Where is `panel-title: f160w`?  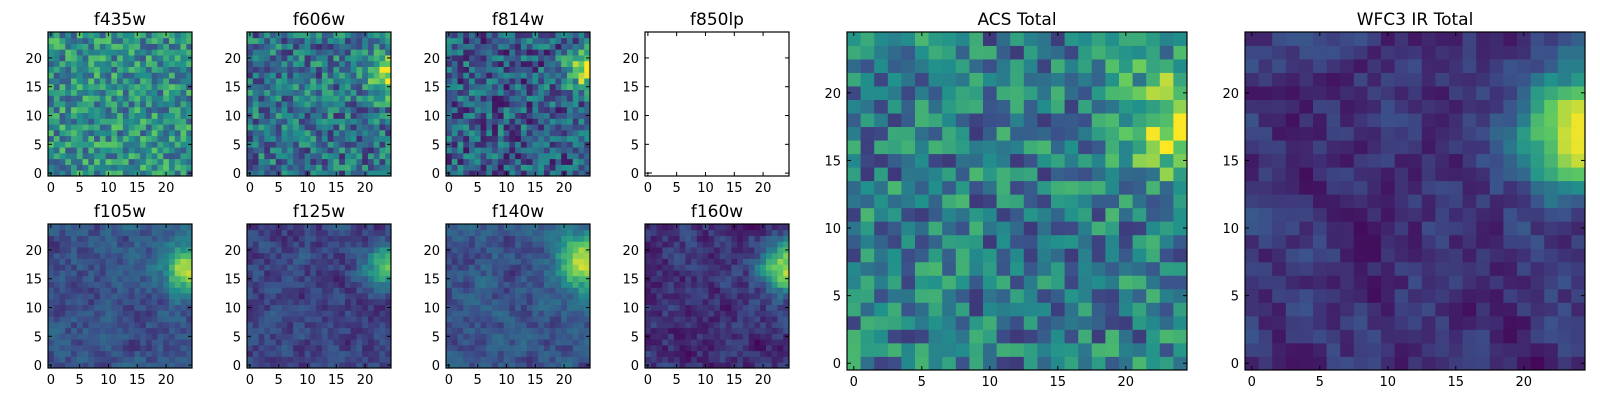 panel-title: f160w is located at coordinates (717, 212).